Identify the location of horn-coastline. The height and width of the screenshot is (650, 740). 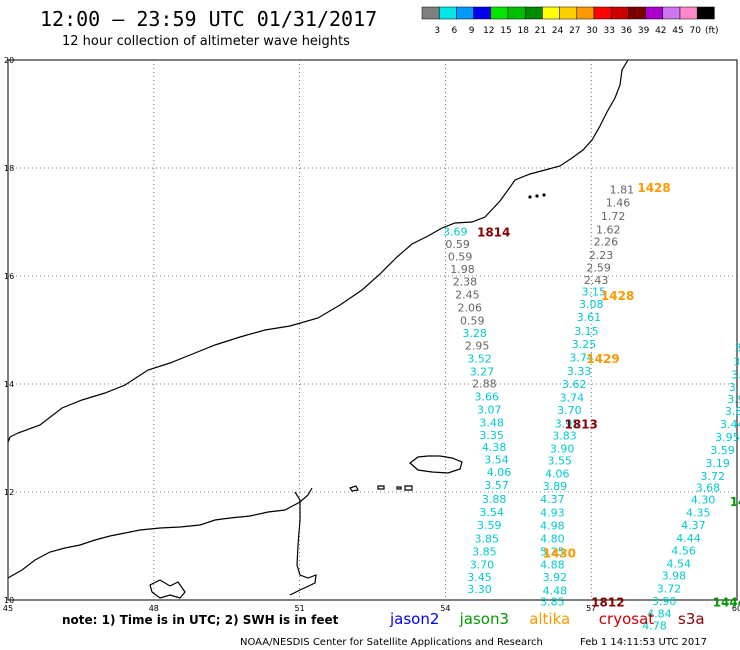
(303, 543).